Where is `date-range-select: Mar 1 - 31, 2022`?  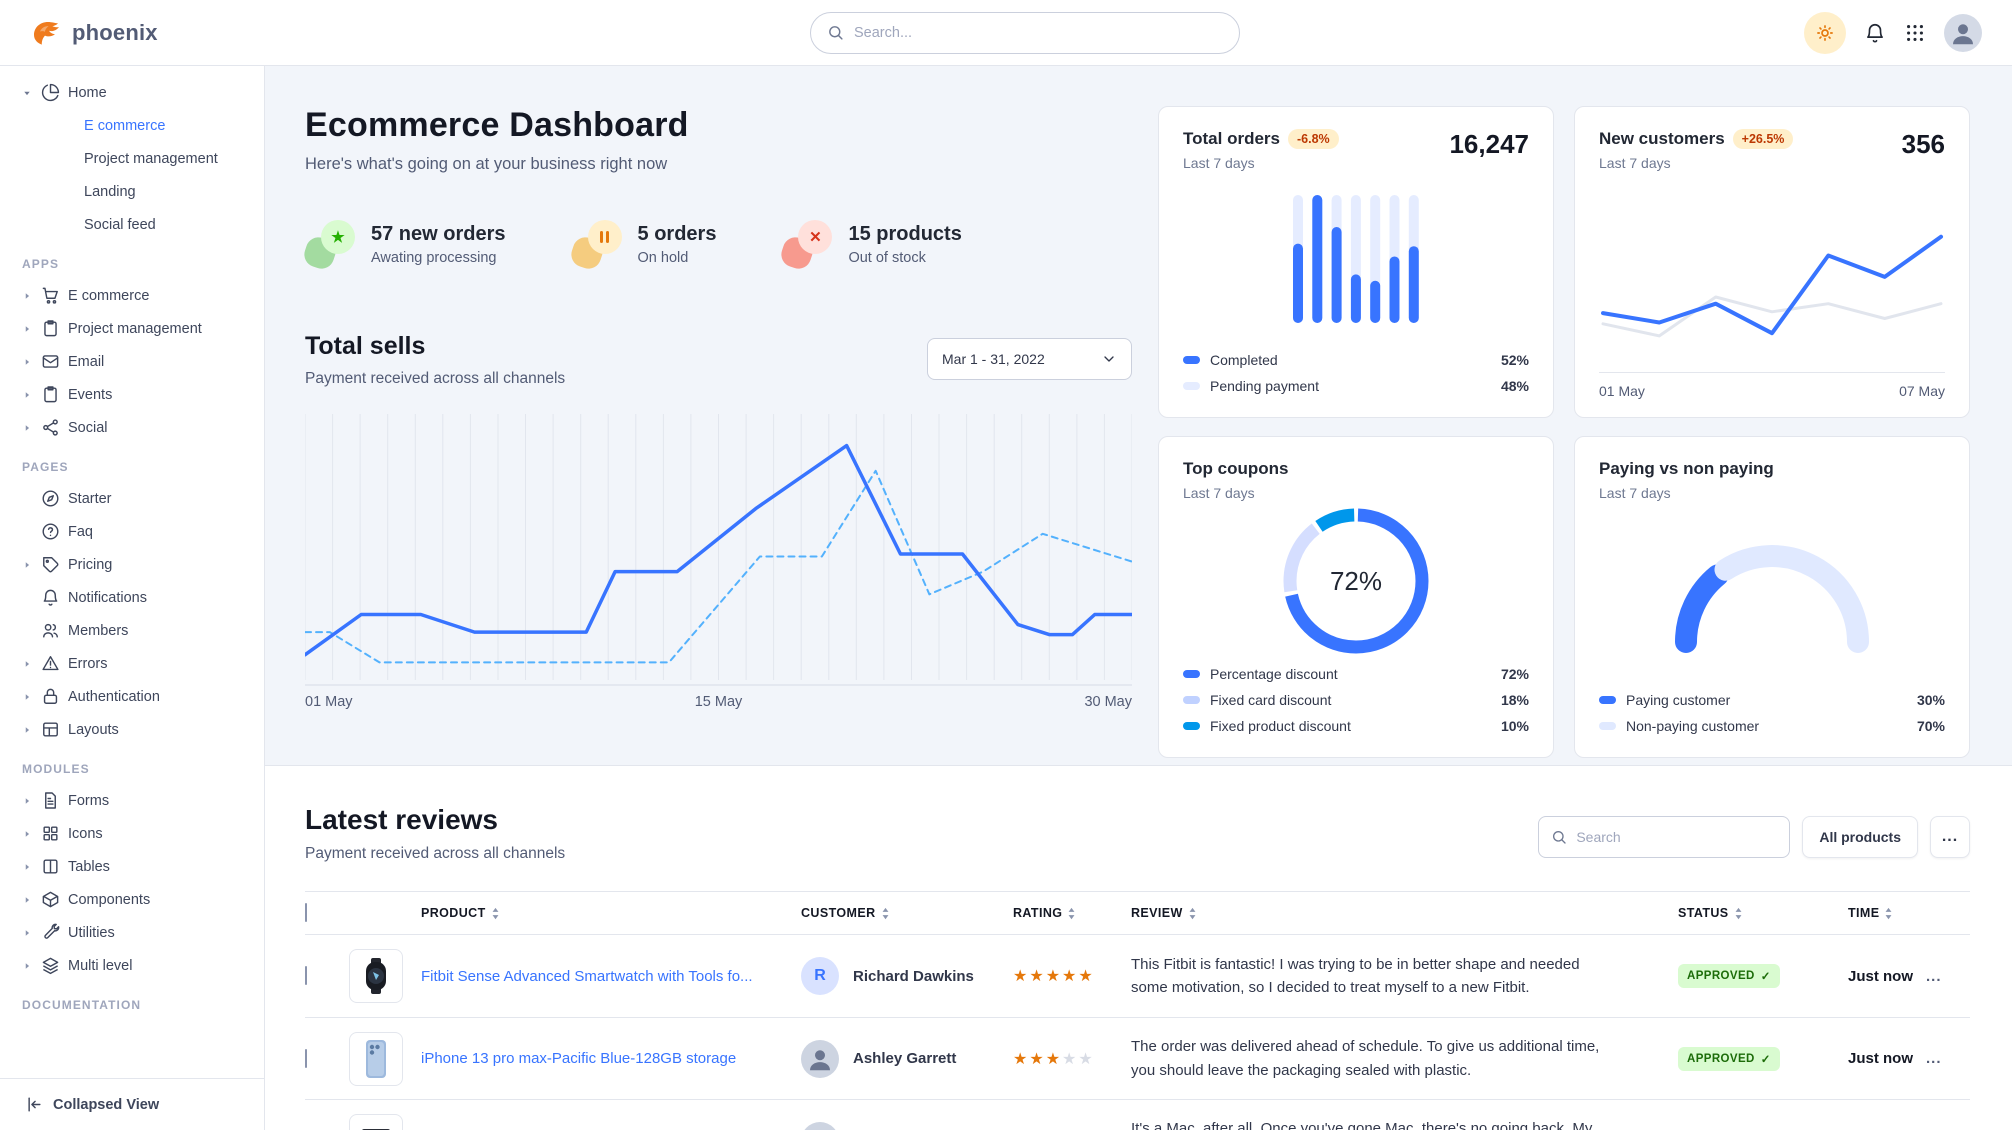
date-range-select: Mar 1 - 31, 2022 is located at coordinates (1029, 359).